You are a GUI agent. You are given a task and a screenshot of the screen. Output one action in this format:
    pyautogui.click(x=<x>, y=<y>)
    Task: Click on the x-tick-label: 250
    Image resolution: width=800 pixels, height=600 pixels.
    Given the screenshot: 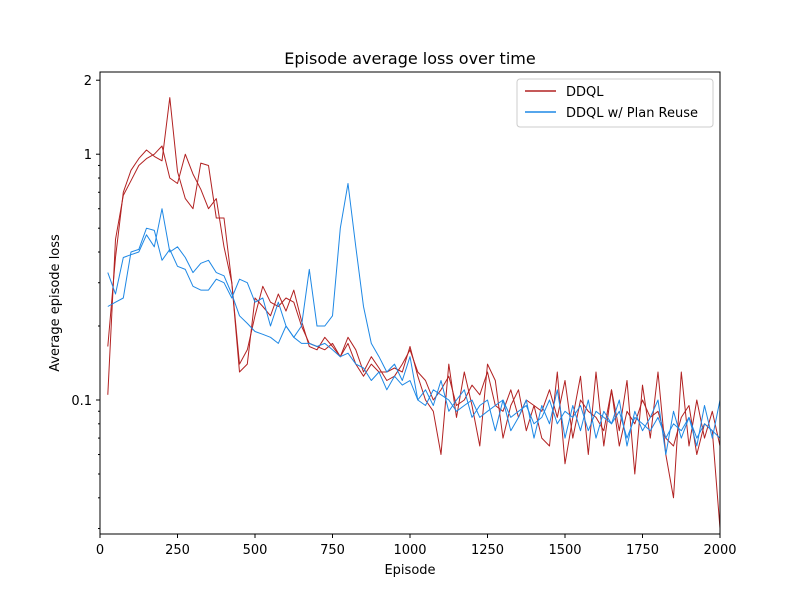 What is the action you would take?
    pyautogui.click(x=177, y=550)
    